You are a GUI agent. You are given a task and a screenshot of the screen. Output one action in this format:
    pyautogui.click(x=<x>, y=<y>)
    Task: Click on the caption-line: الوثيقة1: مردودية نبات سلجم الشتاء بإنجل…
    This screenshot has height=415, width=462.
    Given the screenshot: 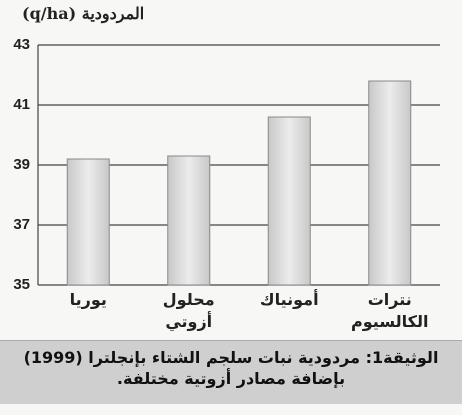 What is the action you would take?
    pyautogui.click(x=231, y=357)
    